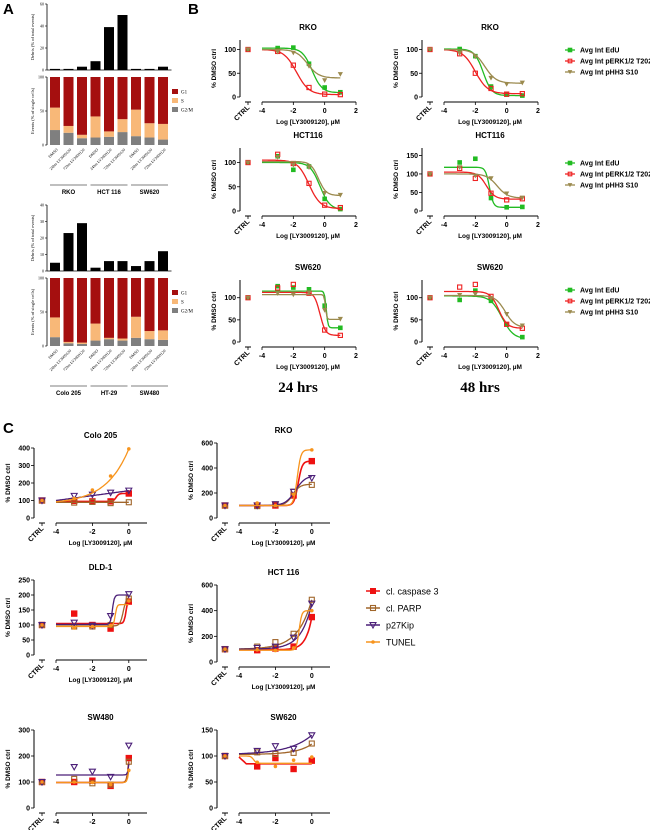  I want to click on x-axis-label: Log [LY3009120], µM, so click(308, 122).